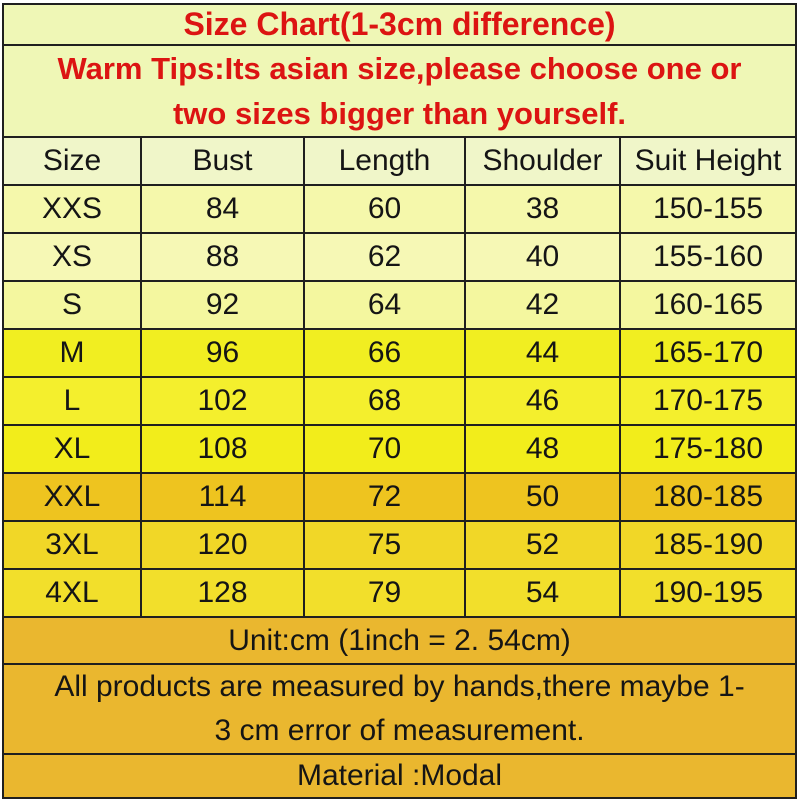 This screenshot has height=800, width=800. I want to click on cell-size: XL, so click(72, 448).